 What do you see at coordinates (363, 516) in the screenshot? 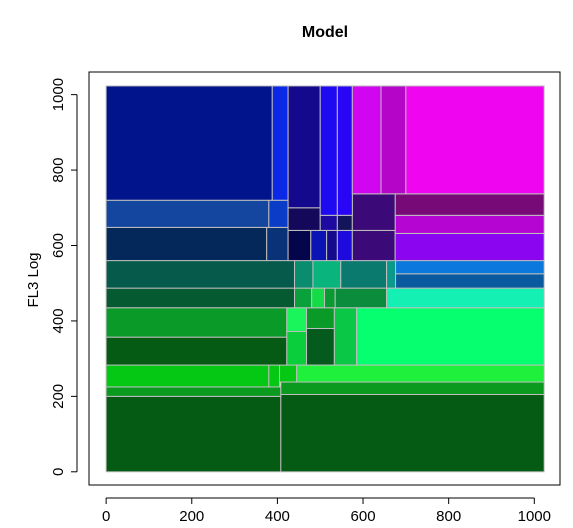
I see `x-tick-label: 600` at bounding box center [363, 516].